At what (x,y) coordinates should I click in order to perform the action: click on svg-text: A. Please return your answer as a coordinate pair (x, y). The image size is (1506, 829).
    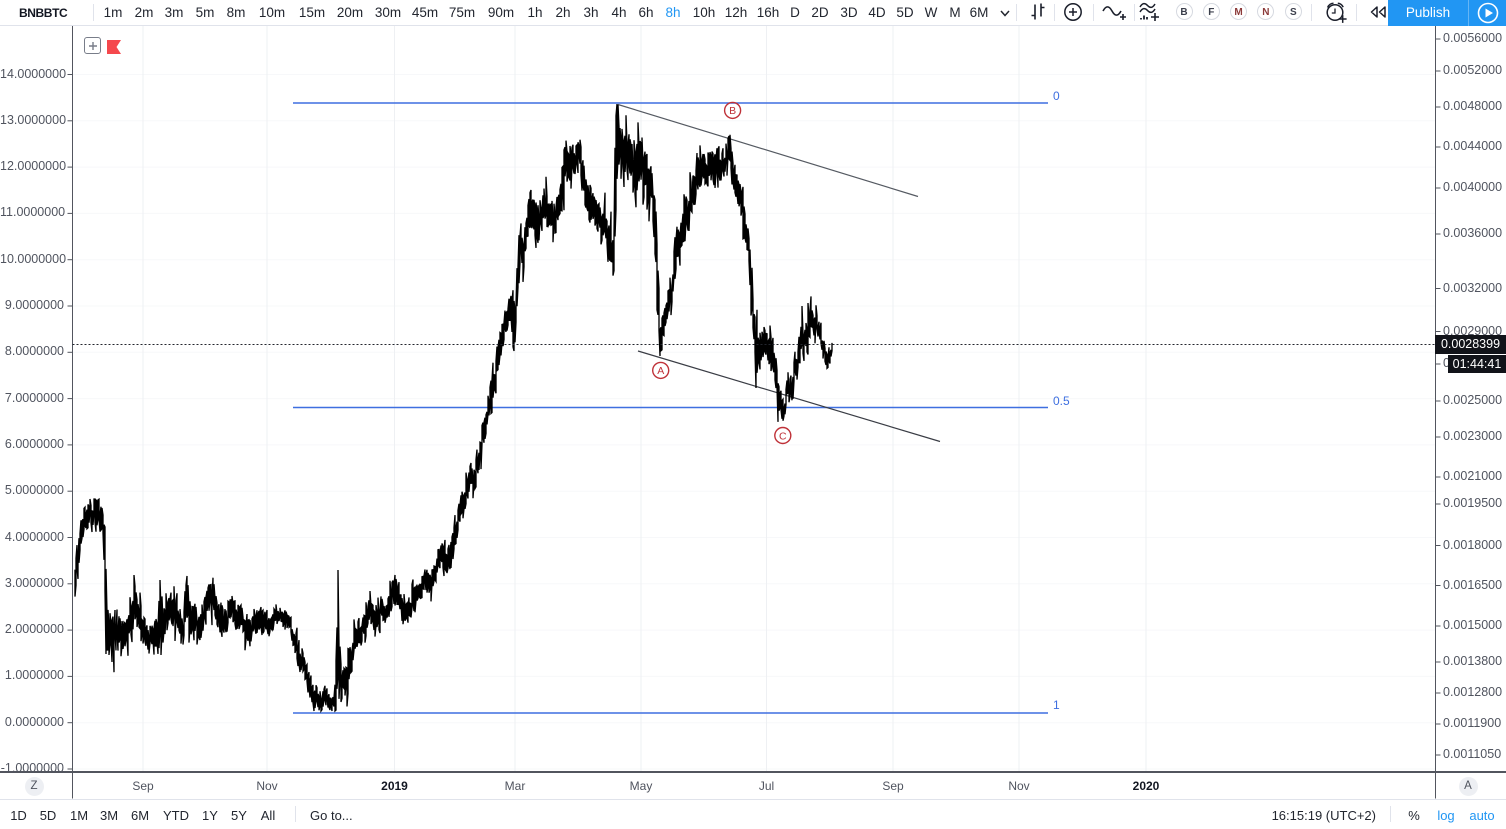
    Looking at the image, I should click on (660, 371).